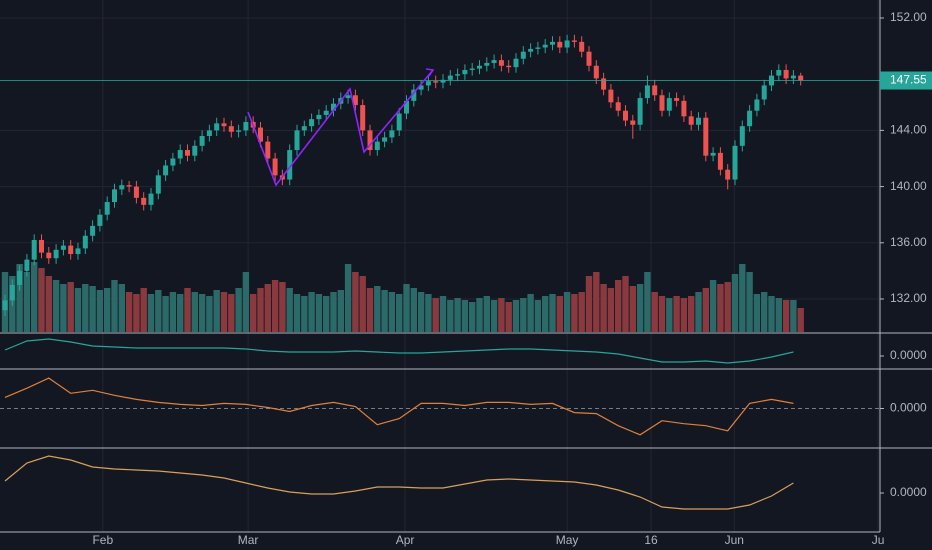  Describe the element at coordinates (248, 540) in the screenshot. I see `x-tick-label: Mar` at that location.